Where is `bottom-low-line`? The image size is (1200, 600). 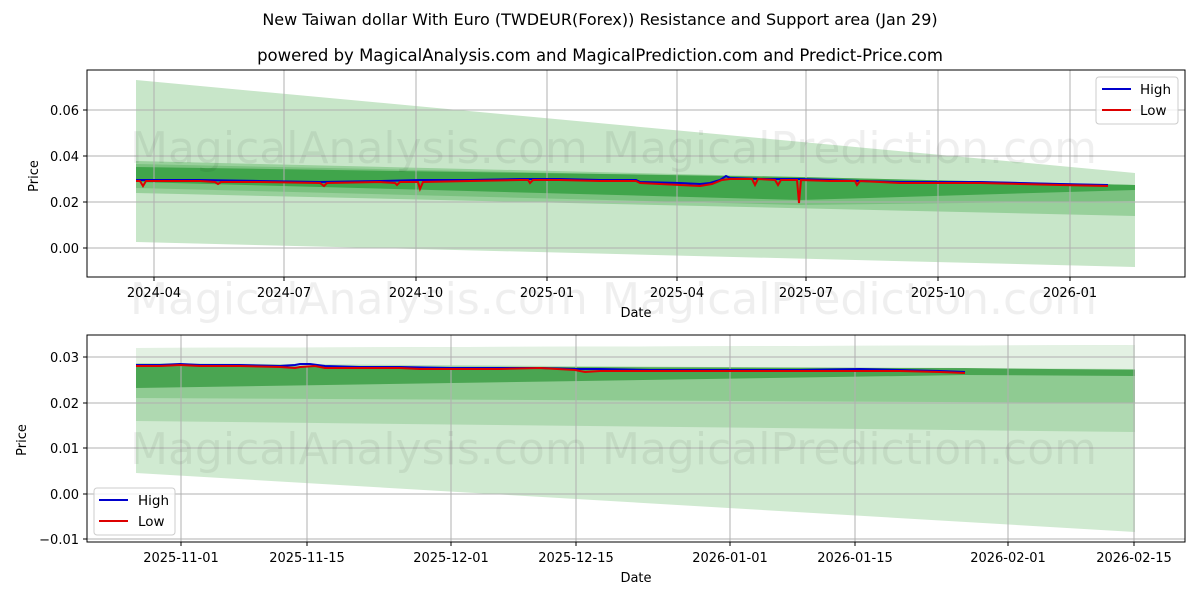
bottom-low-line is located at coordinates (551, 368).